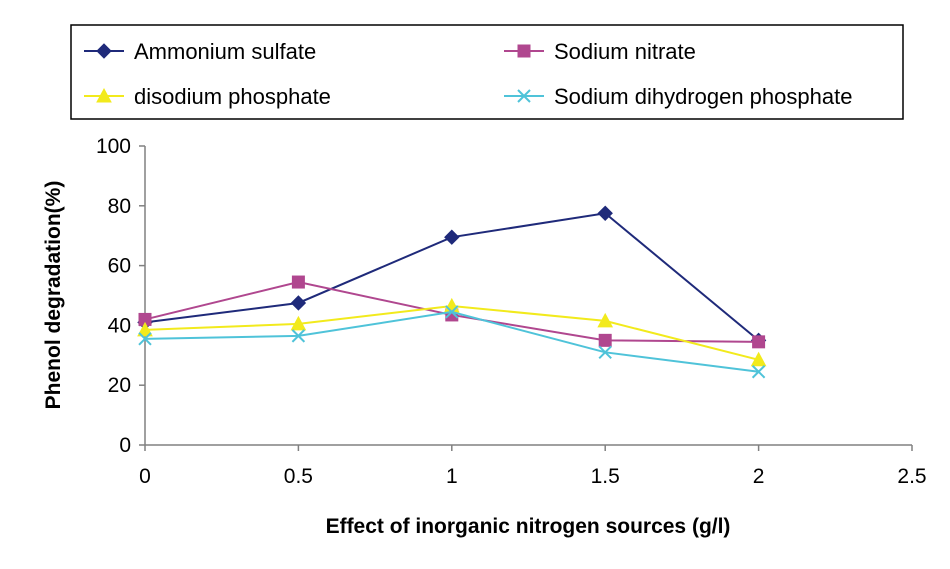  I want to click on x-tick-label: 1, so click(452, 476).